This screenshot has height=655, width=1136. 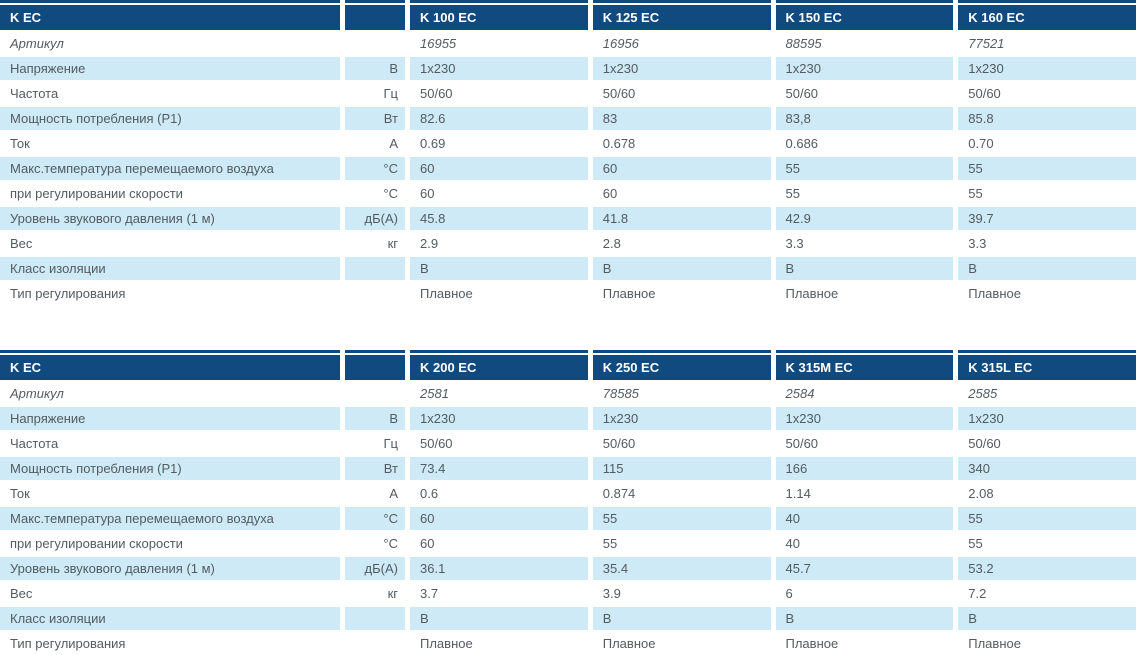 I want to click on cell-value: 2581, so click(x=434, y=393).